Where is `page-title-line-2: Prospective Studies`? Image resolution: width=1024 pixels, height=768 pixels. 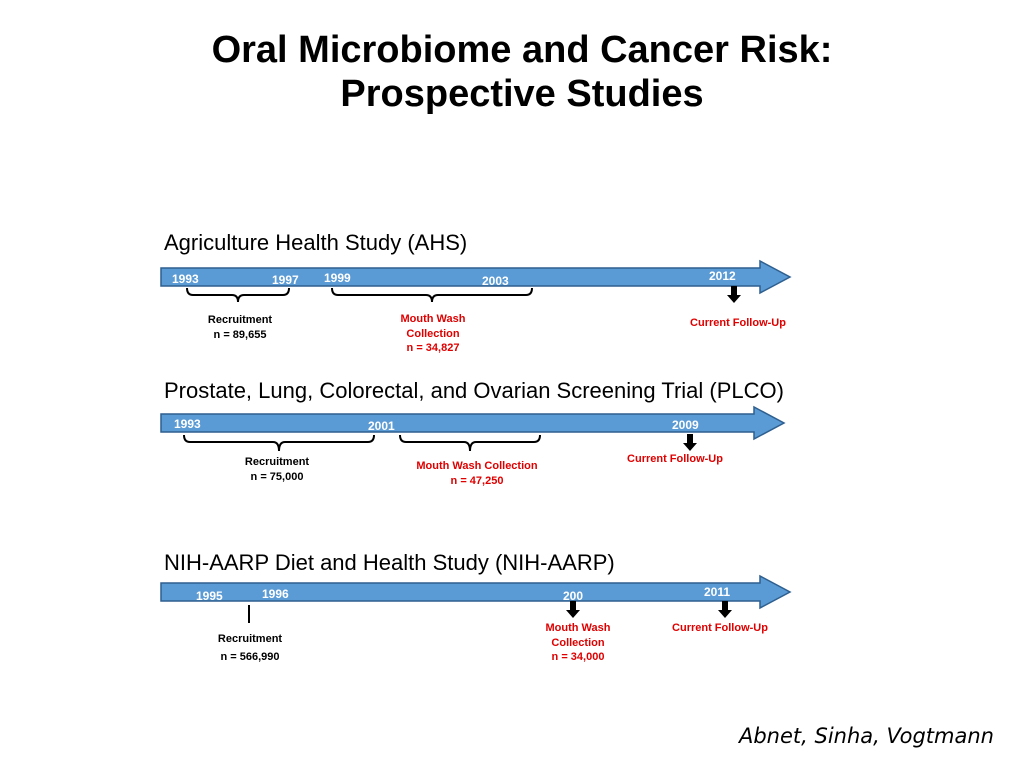 page-title-line-2: Prospective Studies is located at coordinates (522, 94).